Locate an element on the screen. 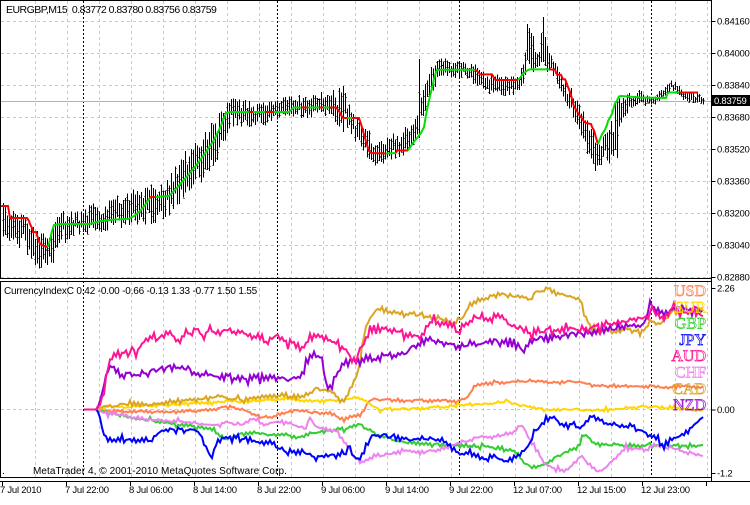 The image size is (750, 505). svg-text: USD is located at coordinates (690, 291).